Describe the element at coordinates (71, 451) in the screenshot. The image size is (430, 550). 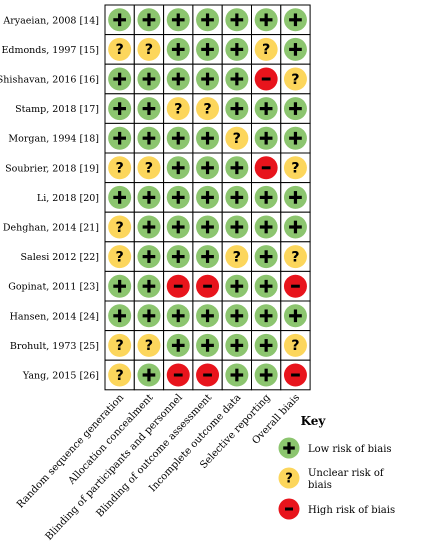
I see `domain-label: Random sequence generation` at that location.